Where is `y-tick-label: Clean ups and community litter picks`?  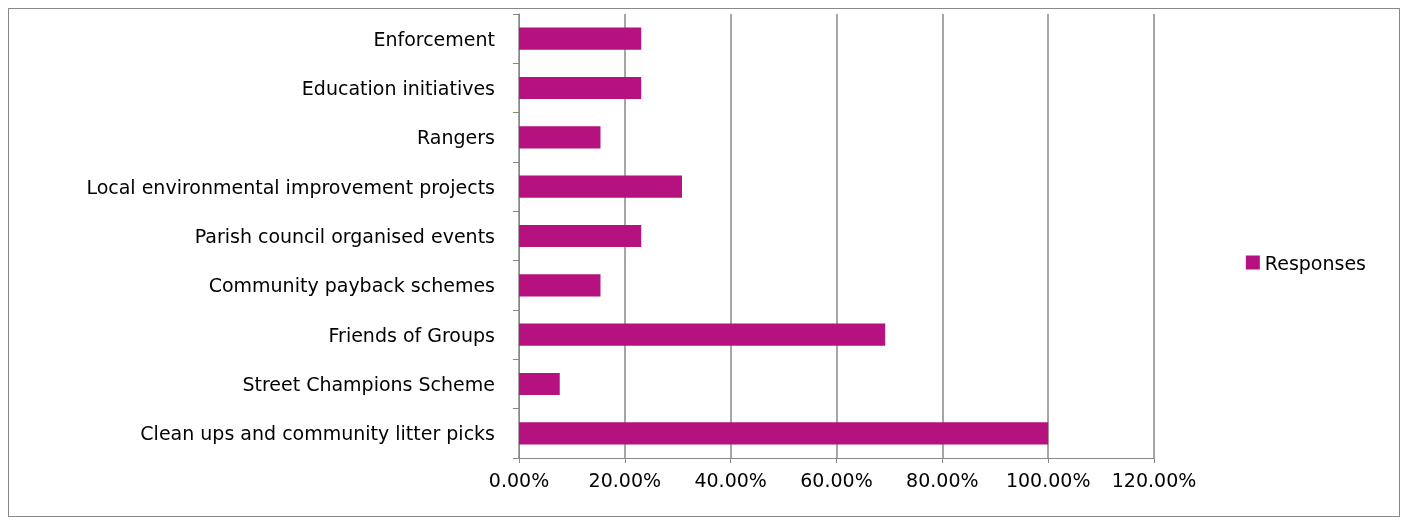 y-tick-label: Clean ups and community litter picks is located at coordinates (317, 433).